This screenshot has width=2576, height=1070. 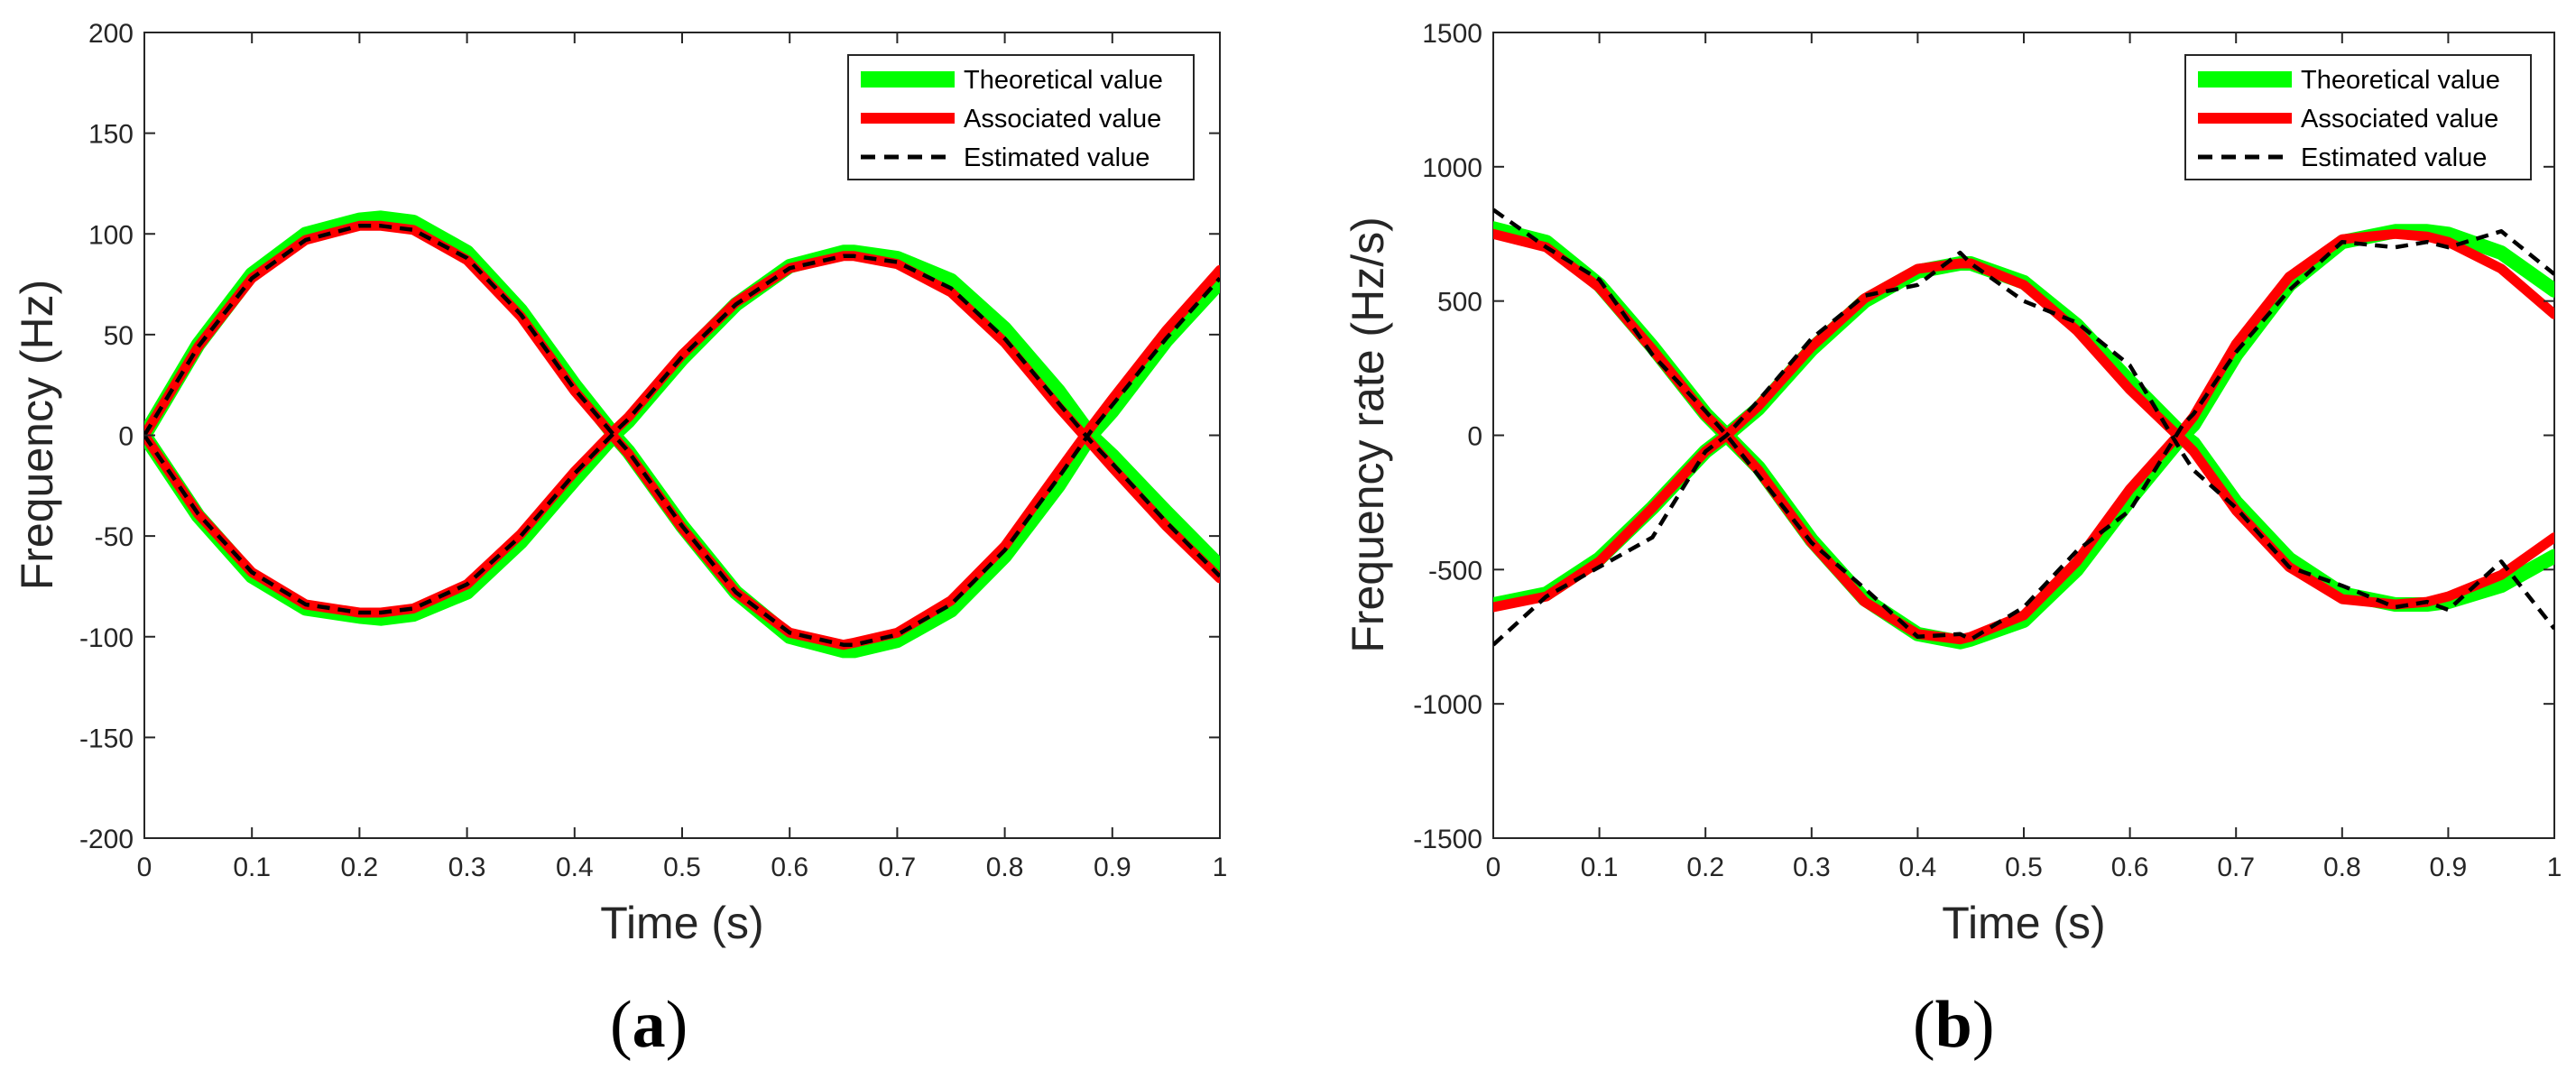 I want to click on legend-label-theoretical-b: Theoretical value, so click(x=2400, y=80).